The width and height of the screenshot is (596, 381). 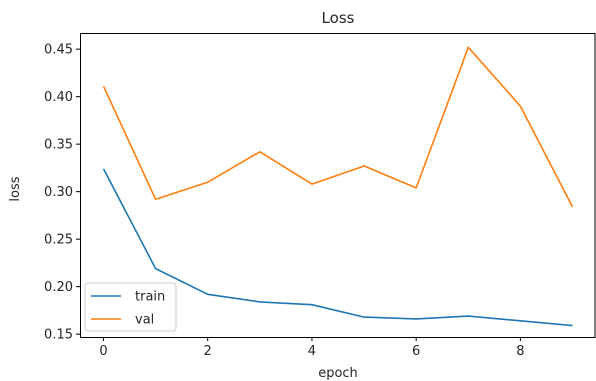 What do you see at coordinates (58, 240) in the screenshot?
I see `y-tick-label: 0.25` at bounding box center [58, 240].